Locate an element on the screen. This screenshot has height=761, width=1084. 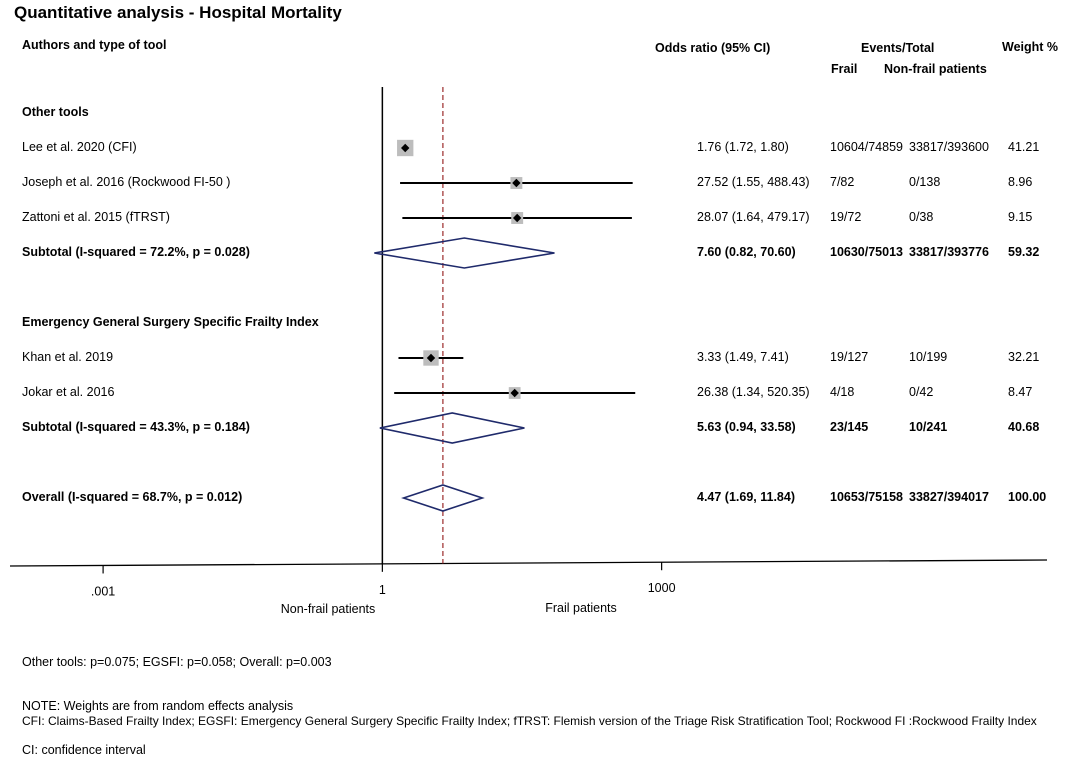
nonfrail-events: 0/138 is located at coordinates (925, 182).